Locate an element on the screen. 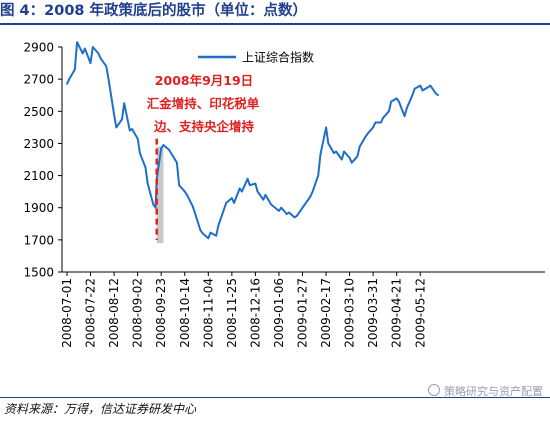 The width and height of the screenshot is (550, 421). y-tick-label: 1500 is located at coordinates (38, 273).